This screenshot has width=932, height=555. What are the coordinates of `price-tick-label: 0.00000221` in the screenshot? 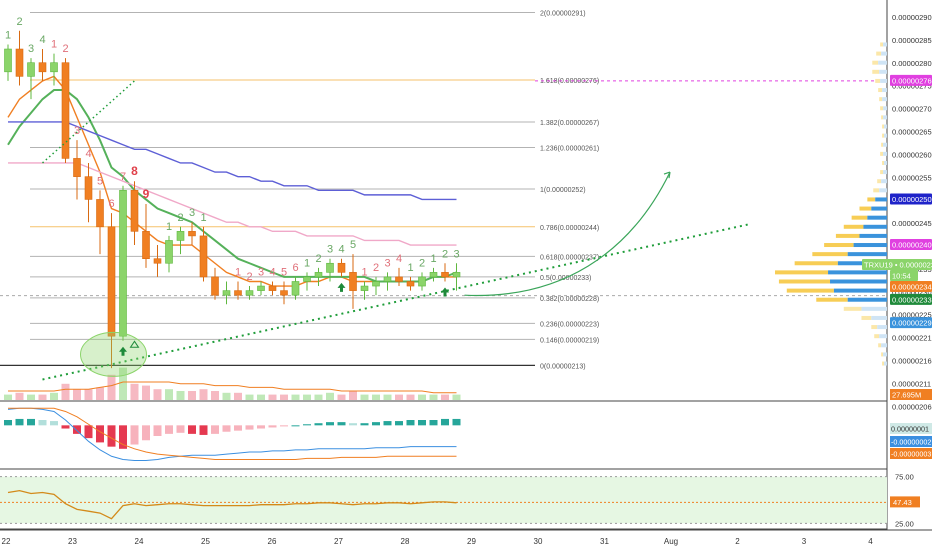 It's located at (912, 338).